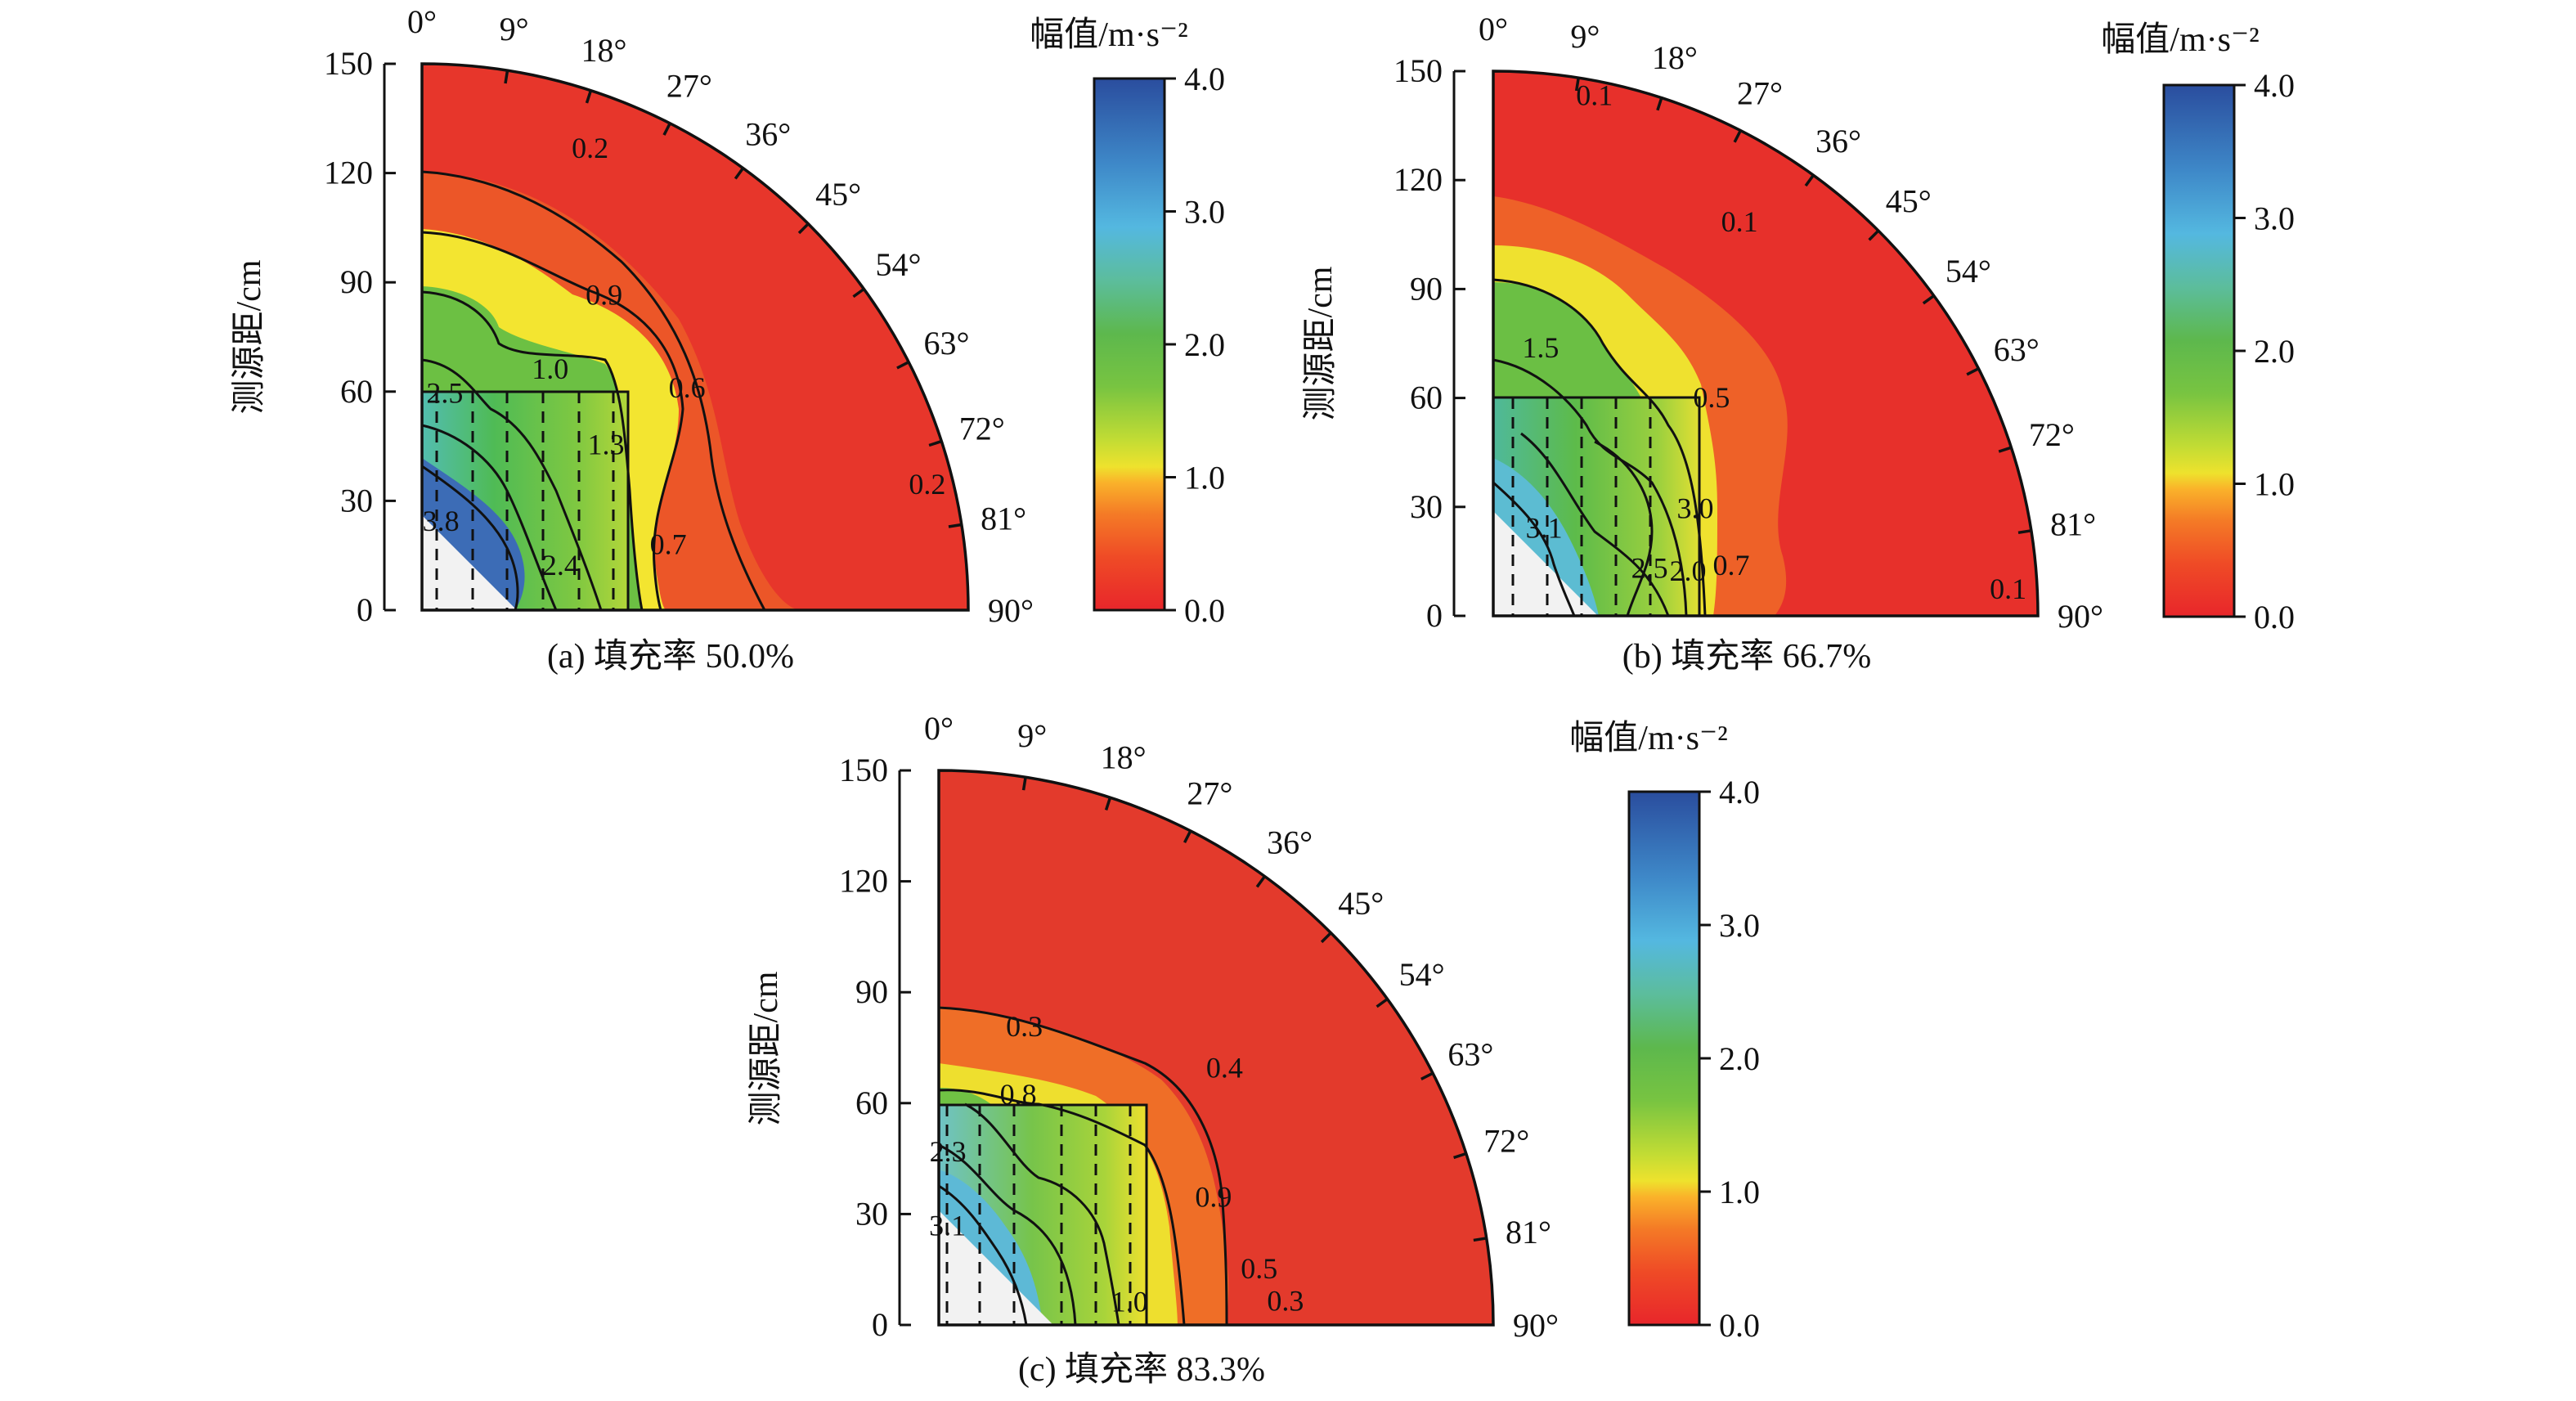  What do you see at coordinates (604, 294) in the screenshot?
I see `contour-label: 0.9` at bounding box center [604, 294].